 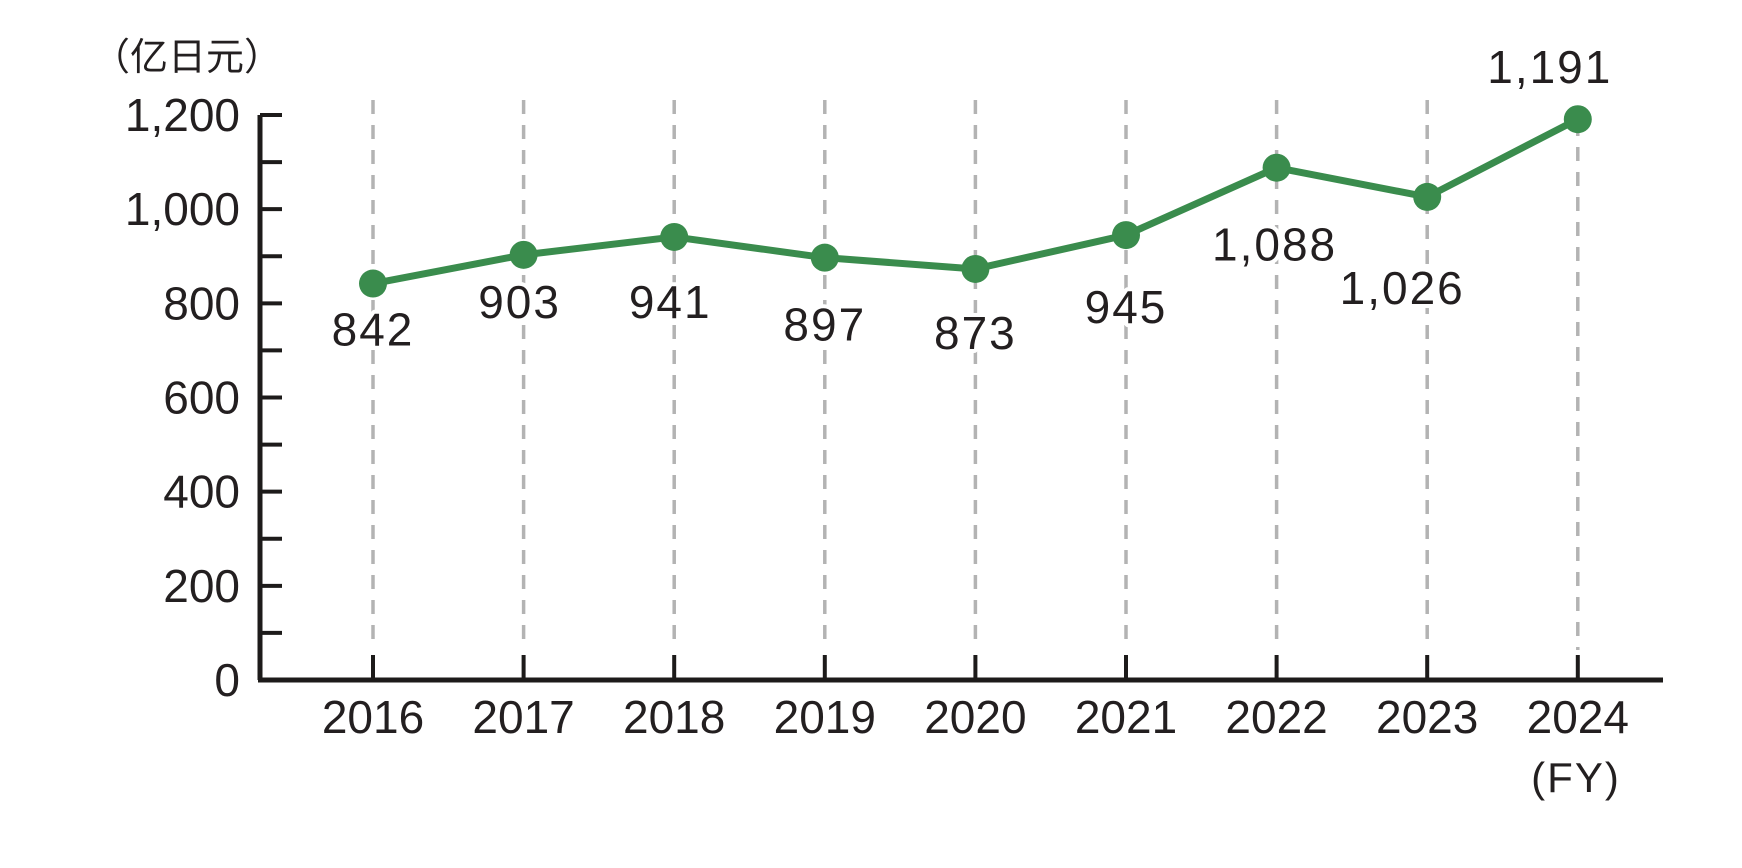 What do you see at coordinates (975, 717) in the screenshot?
I see `x-tick-label: 2020` at bounding box center [975, 717].